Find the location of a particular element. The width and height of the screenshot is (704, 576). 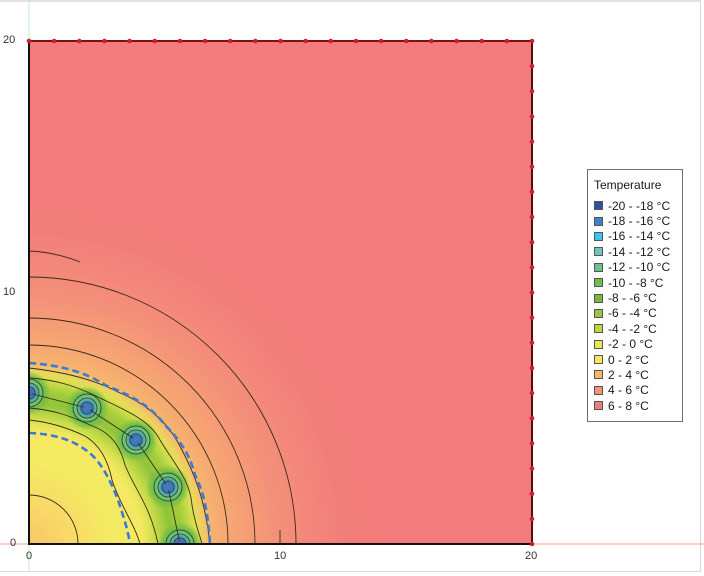

legend-label: -4 - -2 °C is located at coordinates (632, 328).